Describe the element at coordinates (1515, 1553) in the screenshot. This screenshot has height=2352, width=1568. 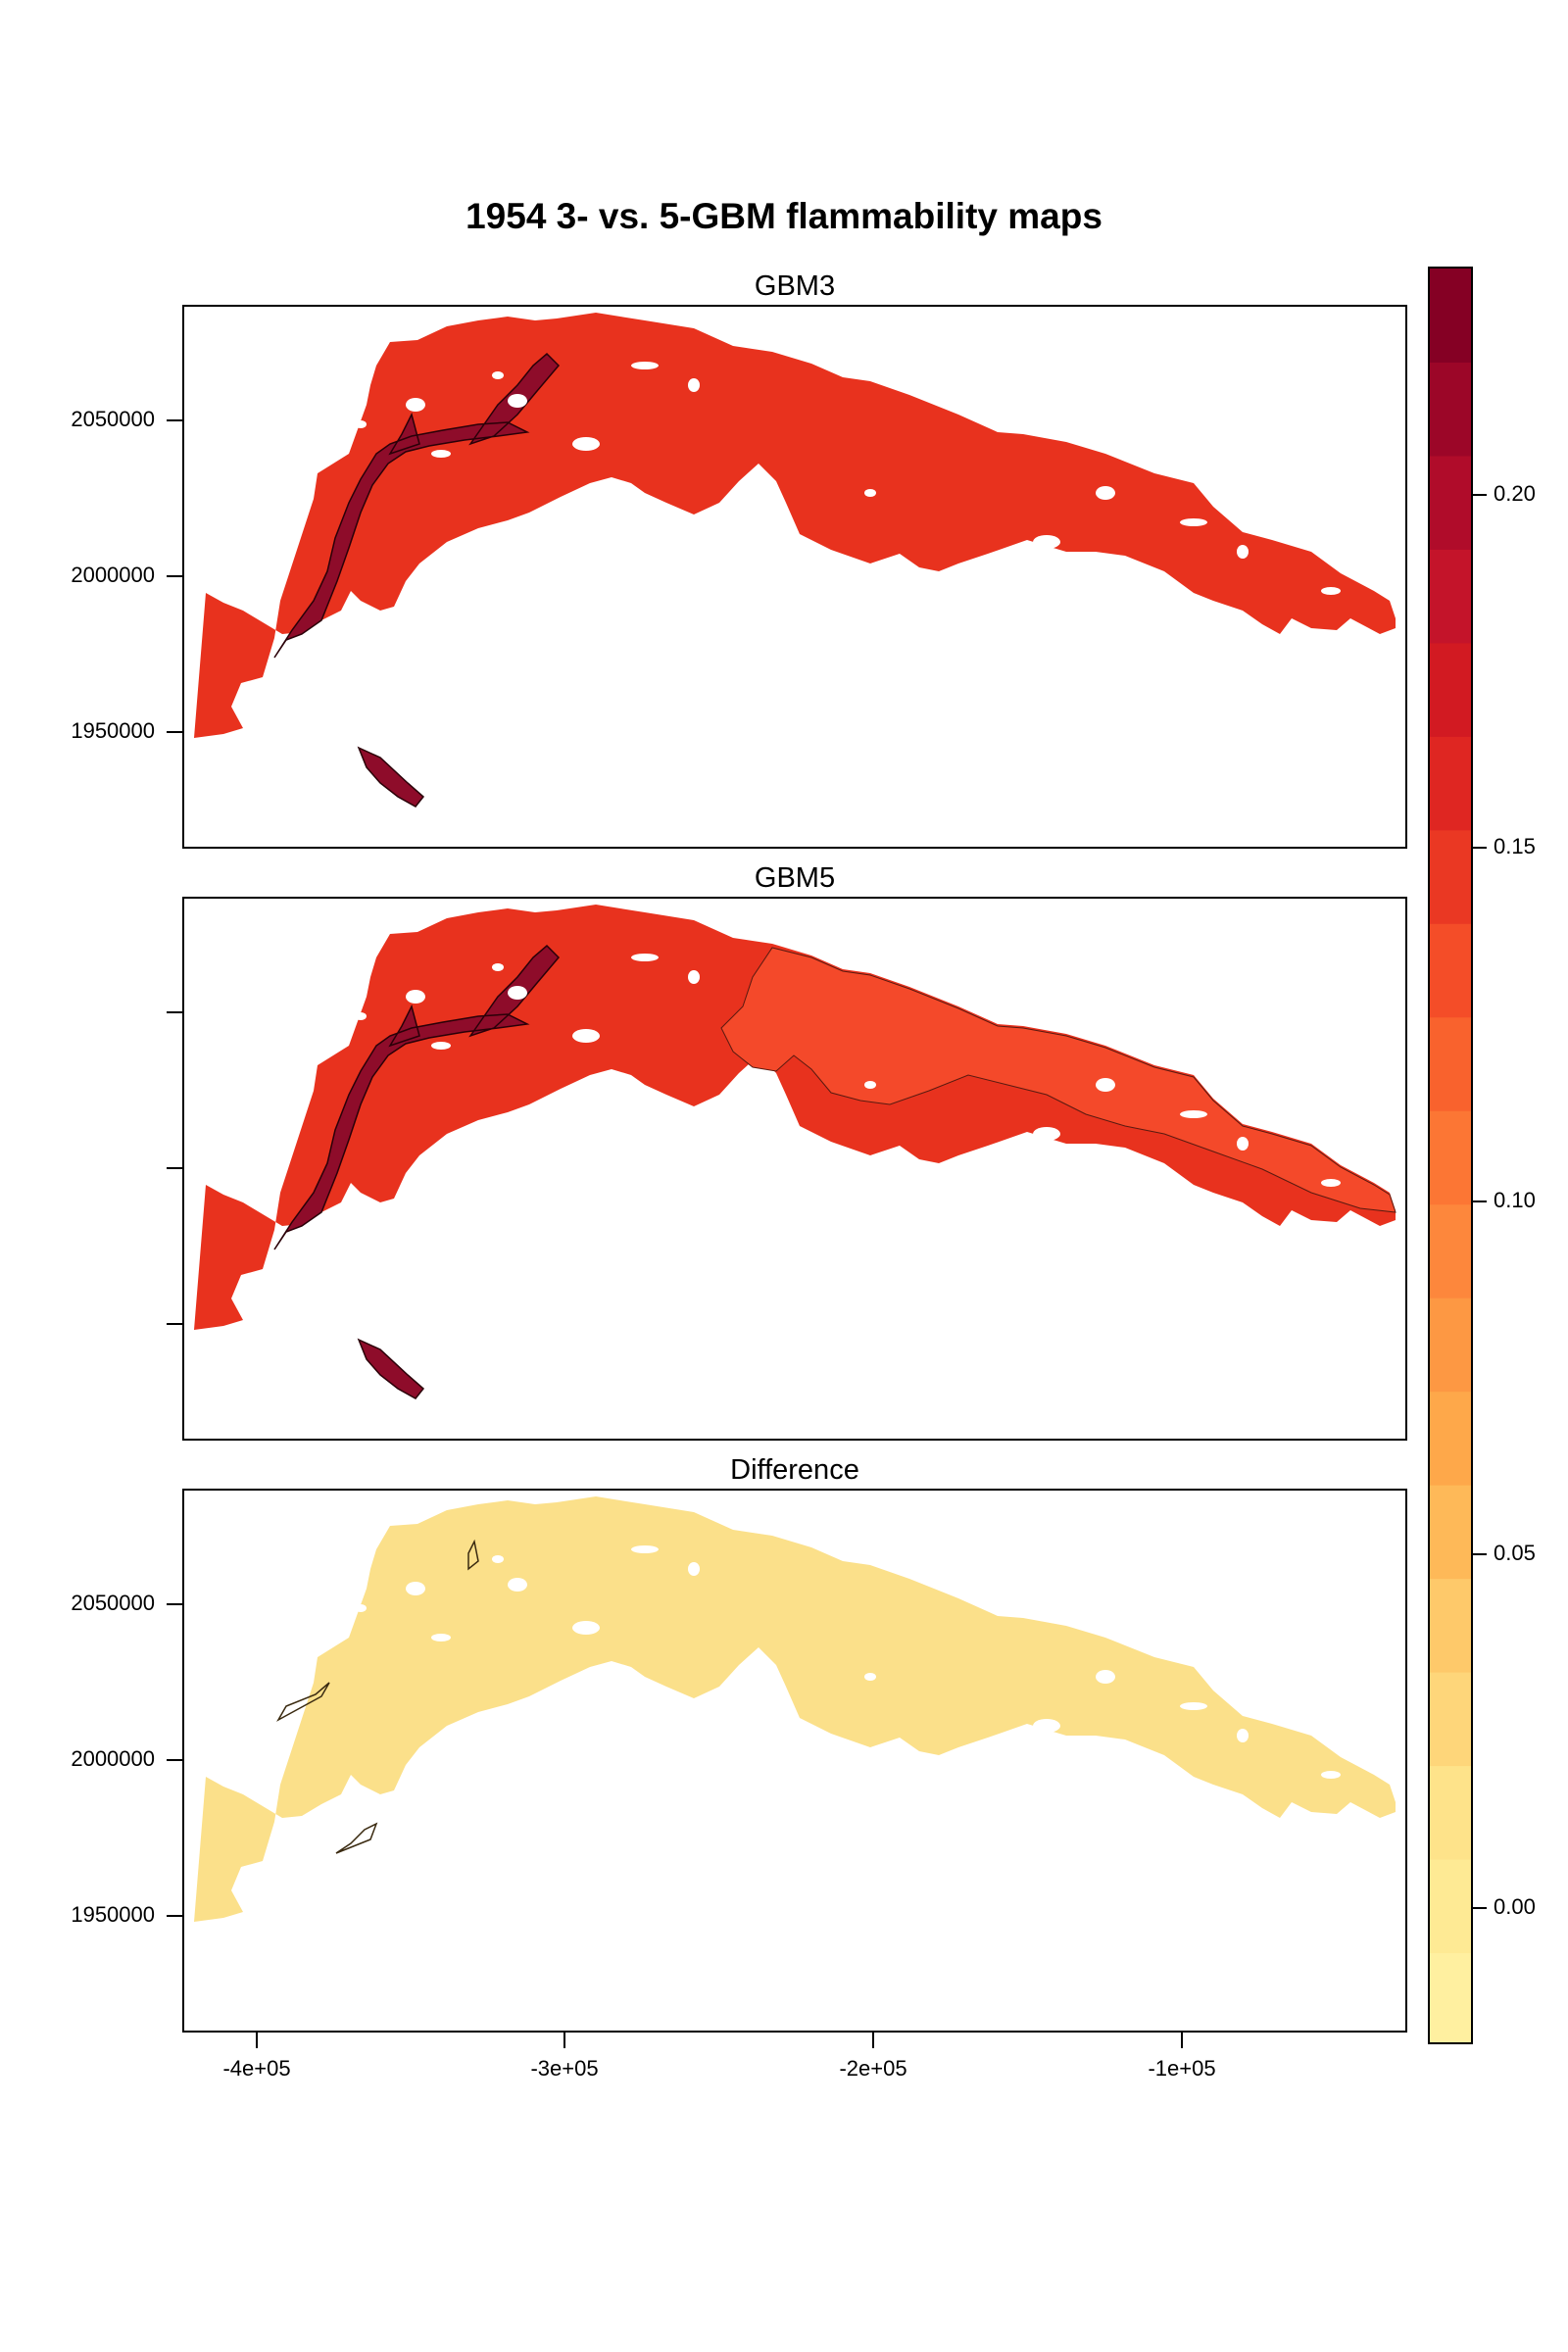
I see `legend-tick-label: 0.05` at that location.